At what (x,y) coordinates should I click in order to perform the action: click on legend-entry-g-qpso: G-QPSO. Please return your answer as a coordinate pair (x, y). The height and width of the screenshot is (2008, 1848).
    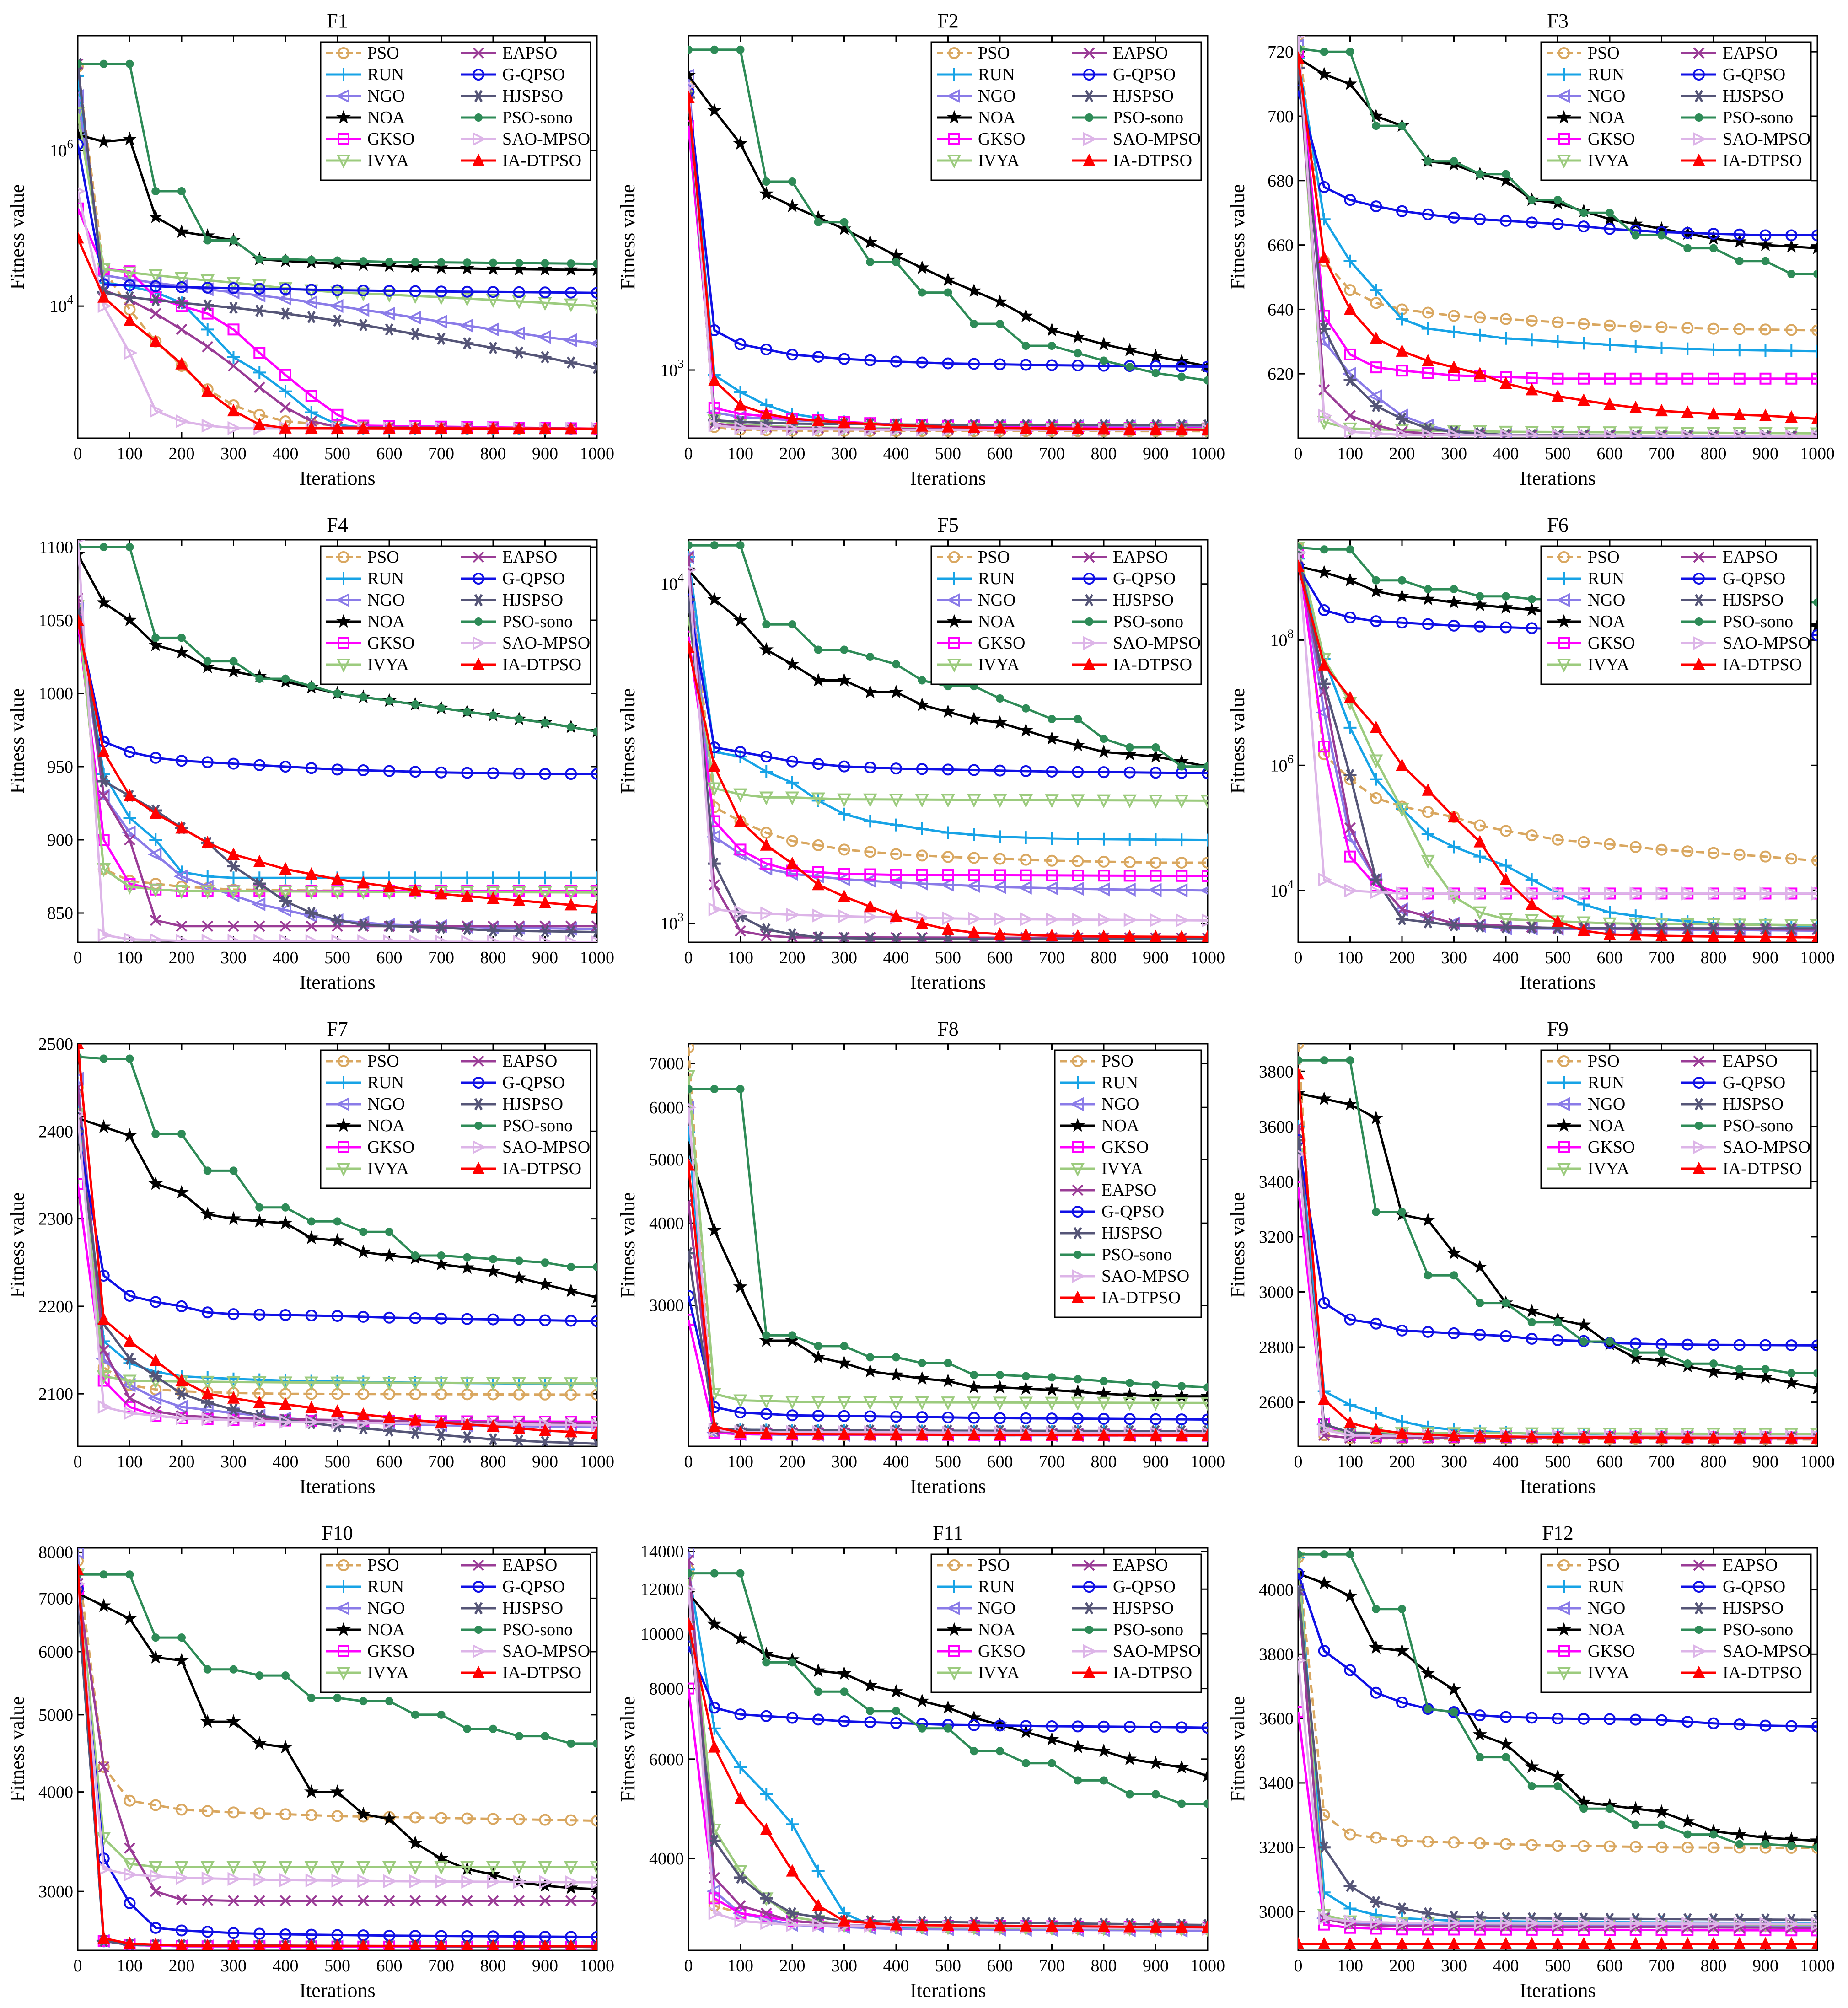
    Looking at the image, I should click on (1754, 1082).